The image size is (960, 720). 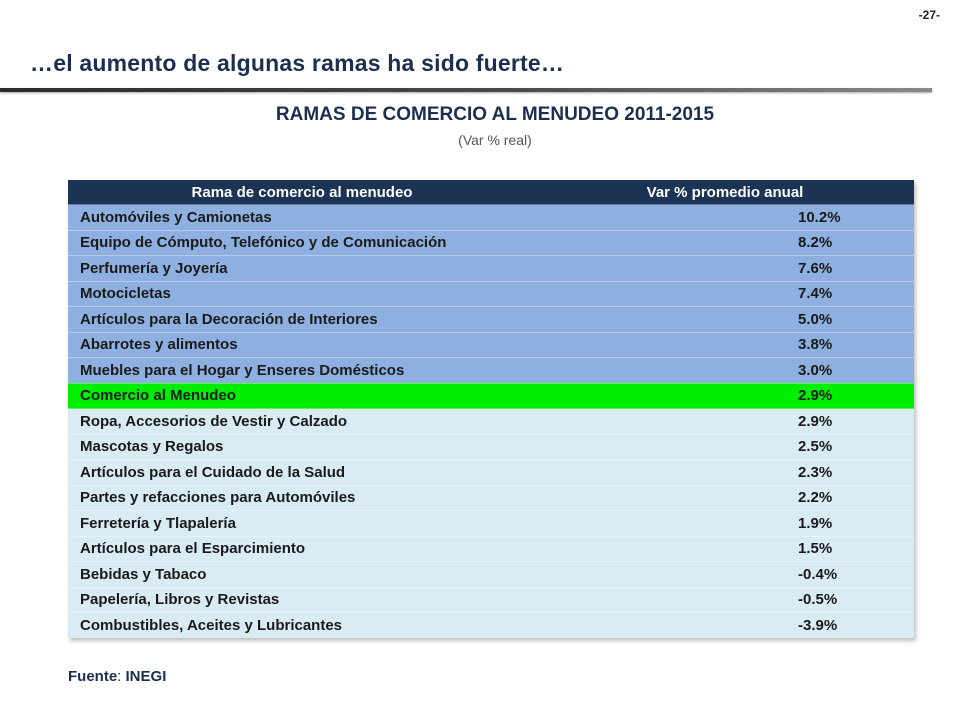 I want to click on branch-name-cell: Artículos para el Esparcimiento, so click(x=302, y=548).